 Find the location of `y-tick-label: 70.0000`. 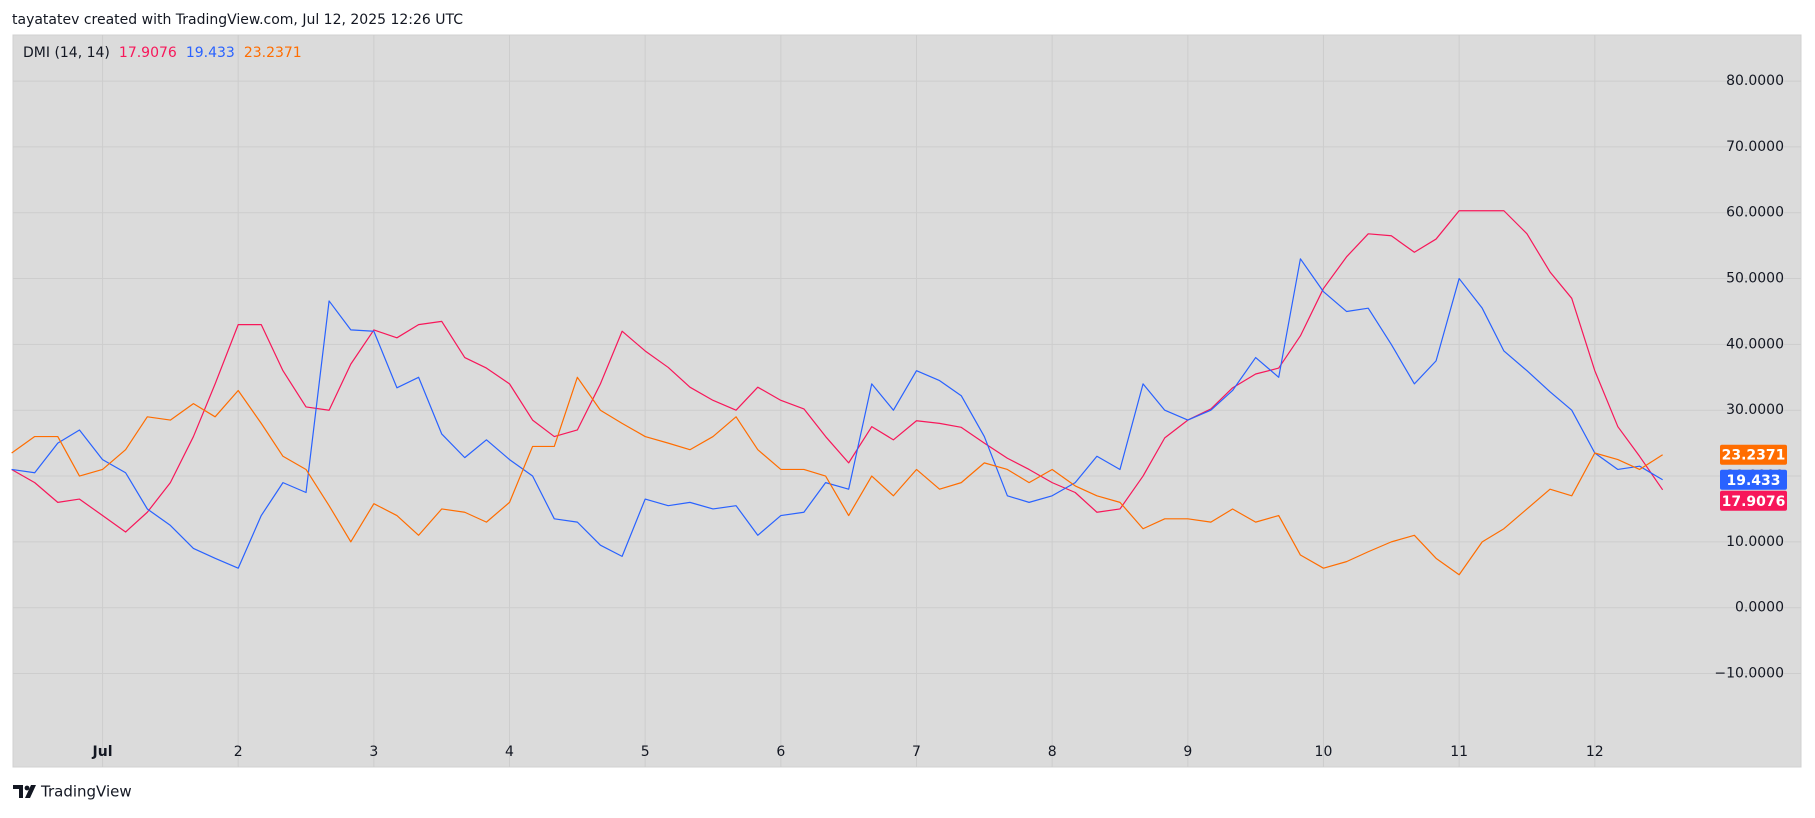

y-tick-label: 70.0000 is located at coordinates (1755, 147).